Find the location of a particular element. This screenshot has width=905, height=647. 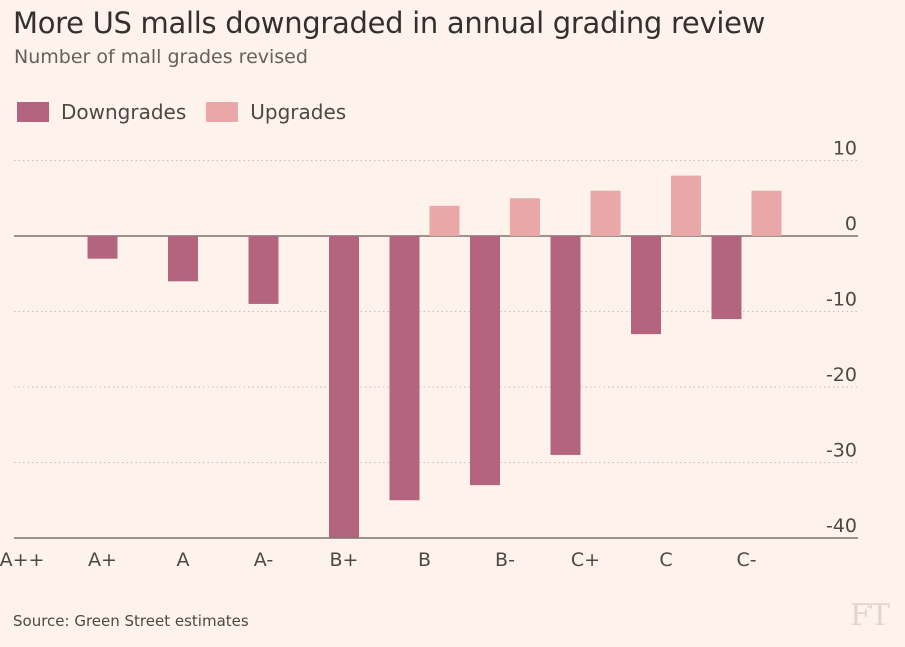

y-tick-label: -40 is located at coordinates (841, 526).